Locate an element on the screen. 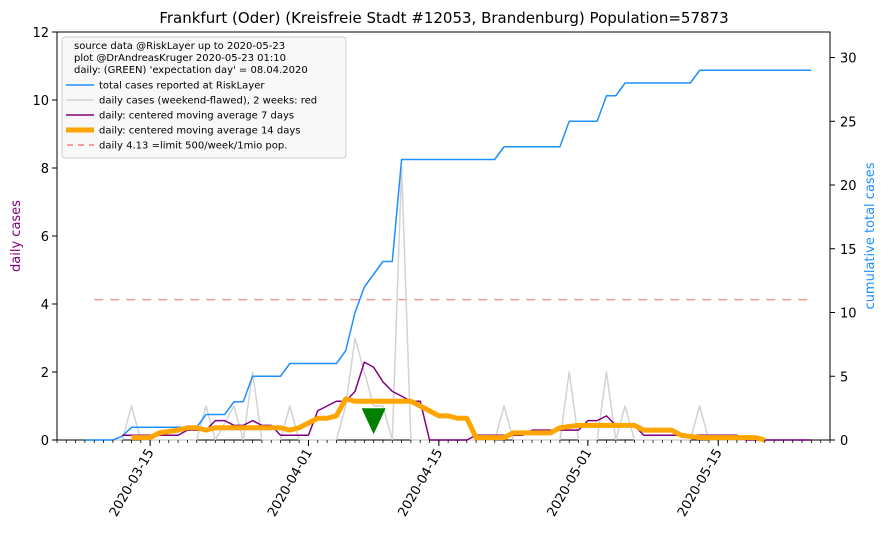 The image size is (888, 536). legend-note-plot: plot @DrAndreasKruger 2020-05-23 01:10 is located at coordinates (180, 58).